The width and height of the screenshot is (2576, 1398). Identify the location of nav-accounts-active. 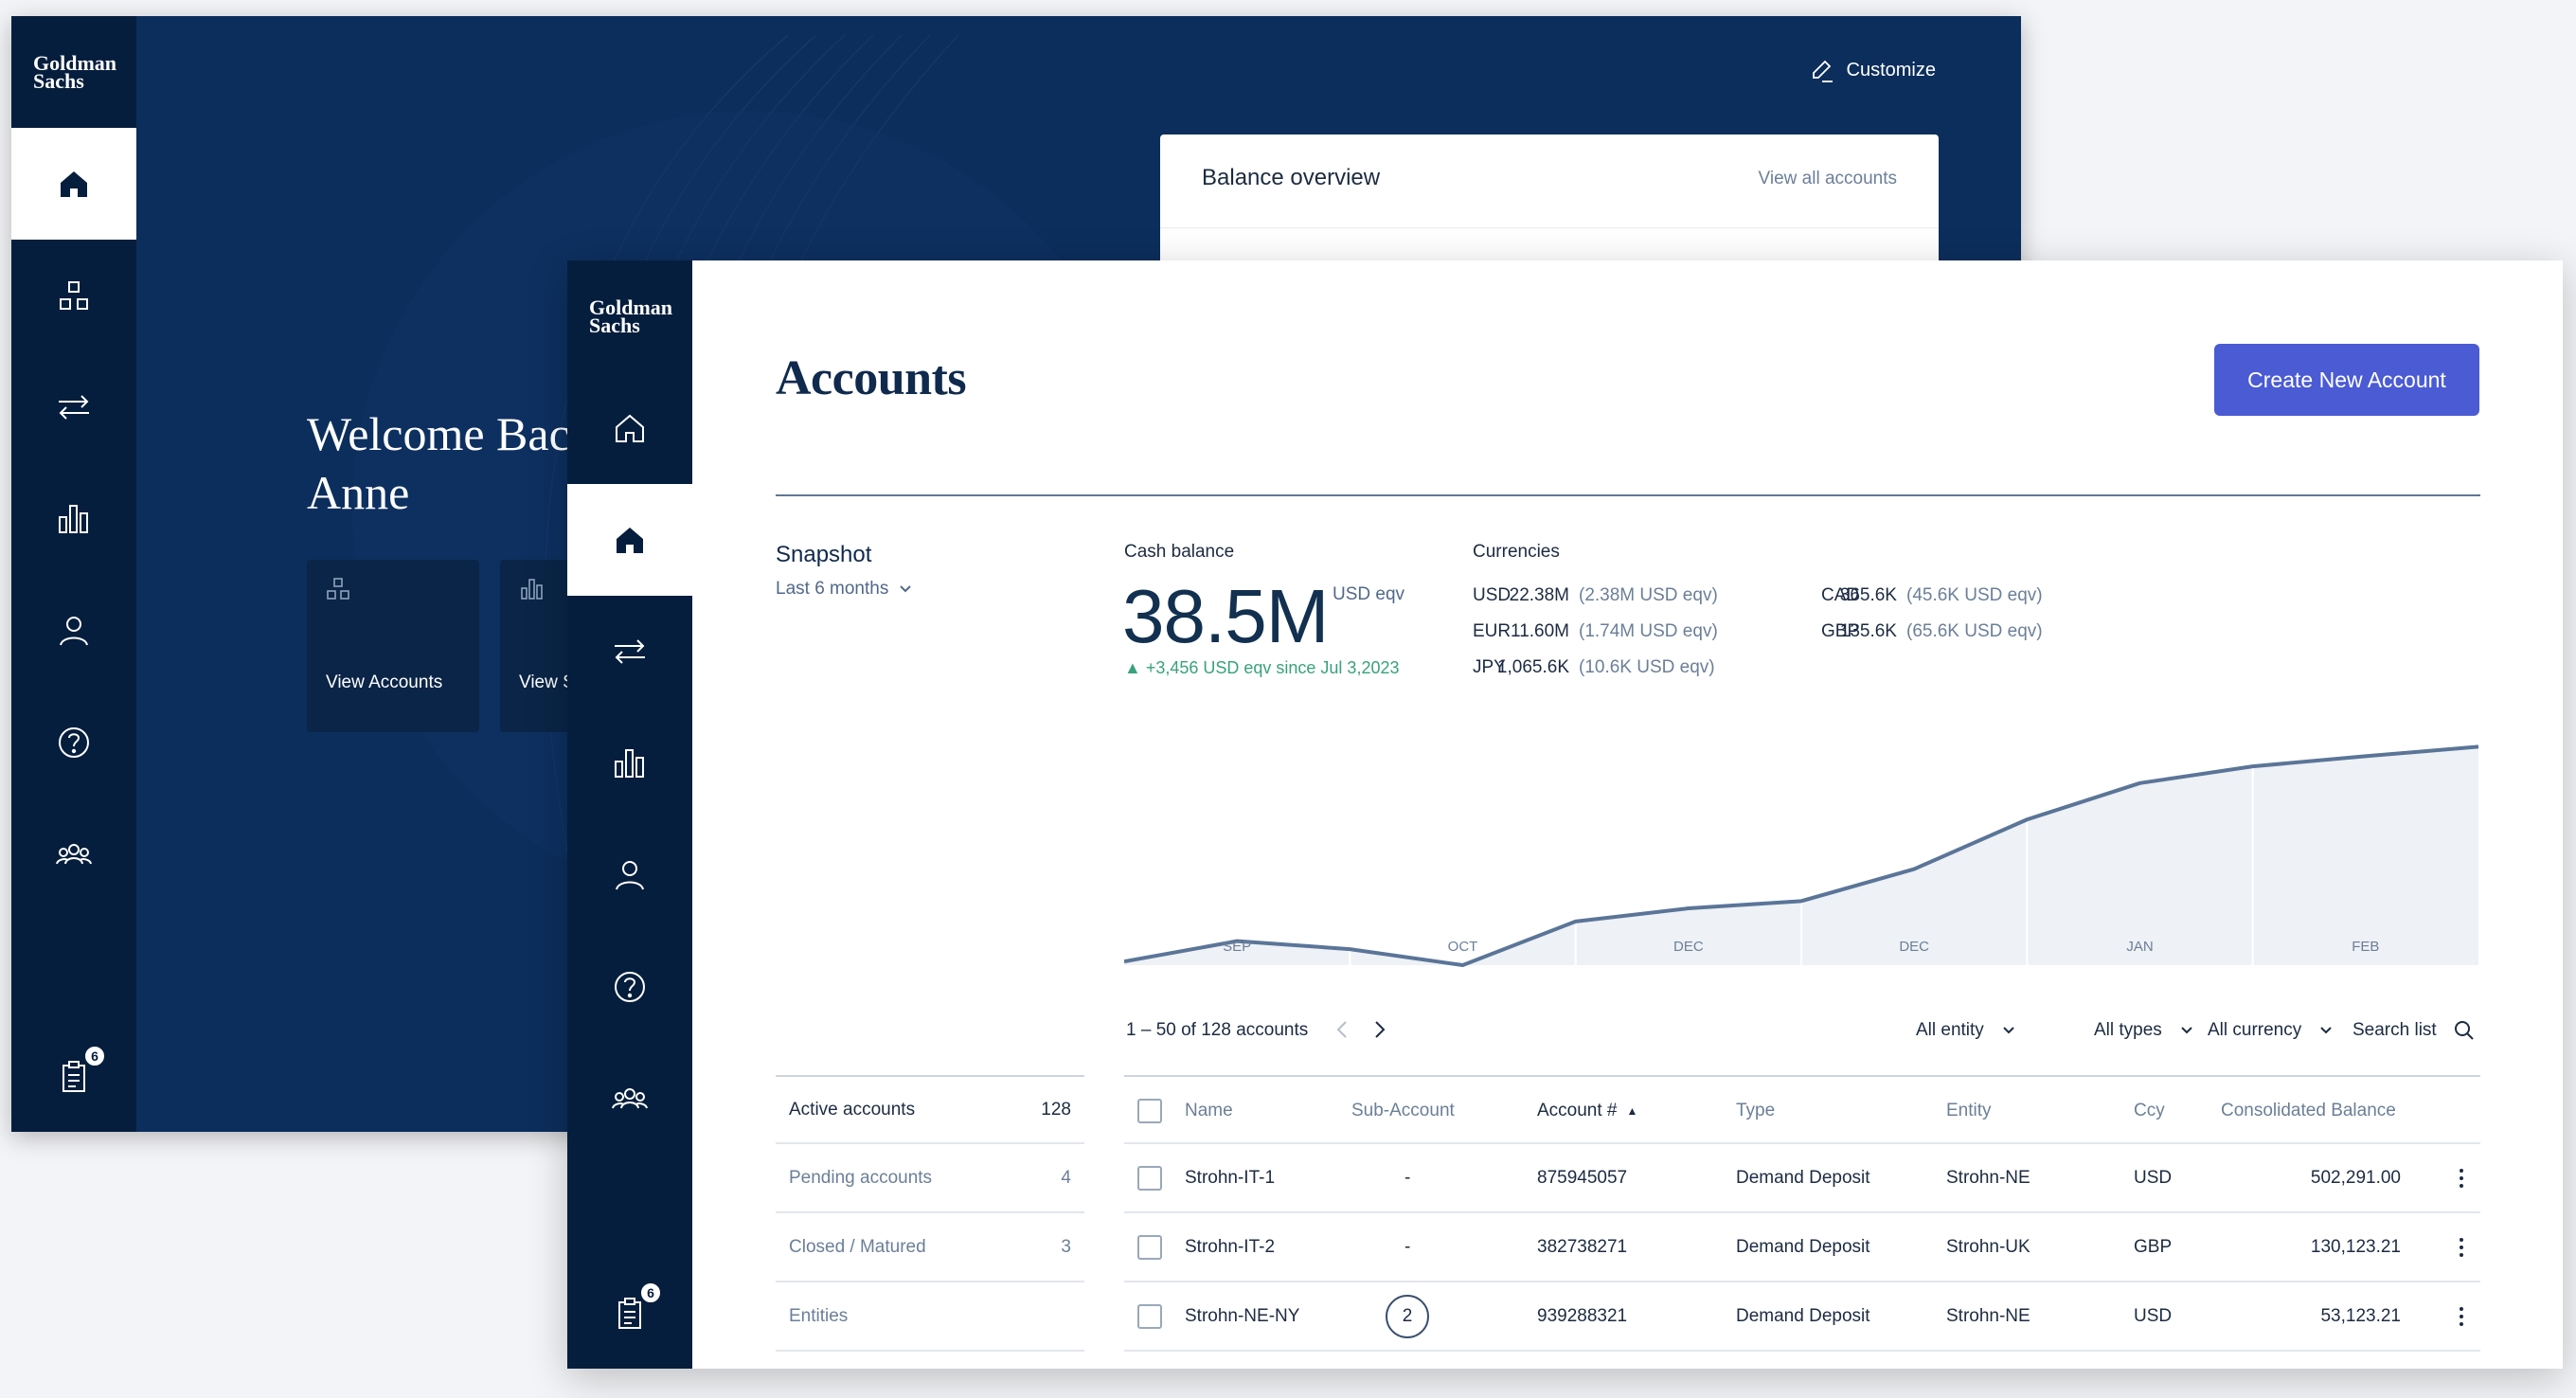
(629, 540).